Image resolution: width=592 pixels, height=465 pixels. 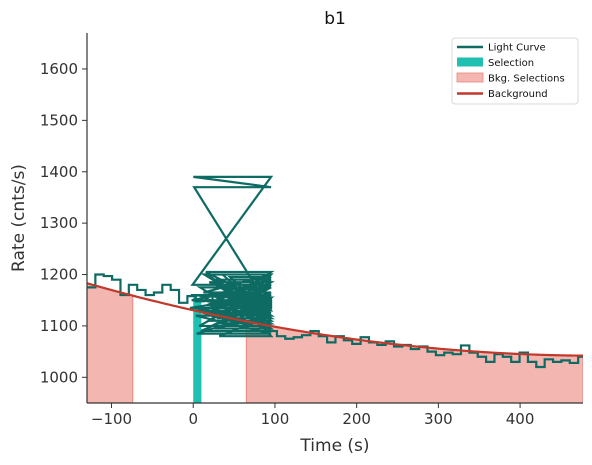 I want to click on y-tick-label: 1600, so click(x=59, y=69).